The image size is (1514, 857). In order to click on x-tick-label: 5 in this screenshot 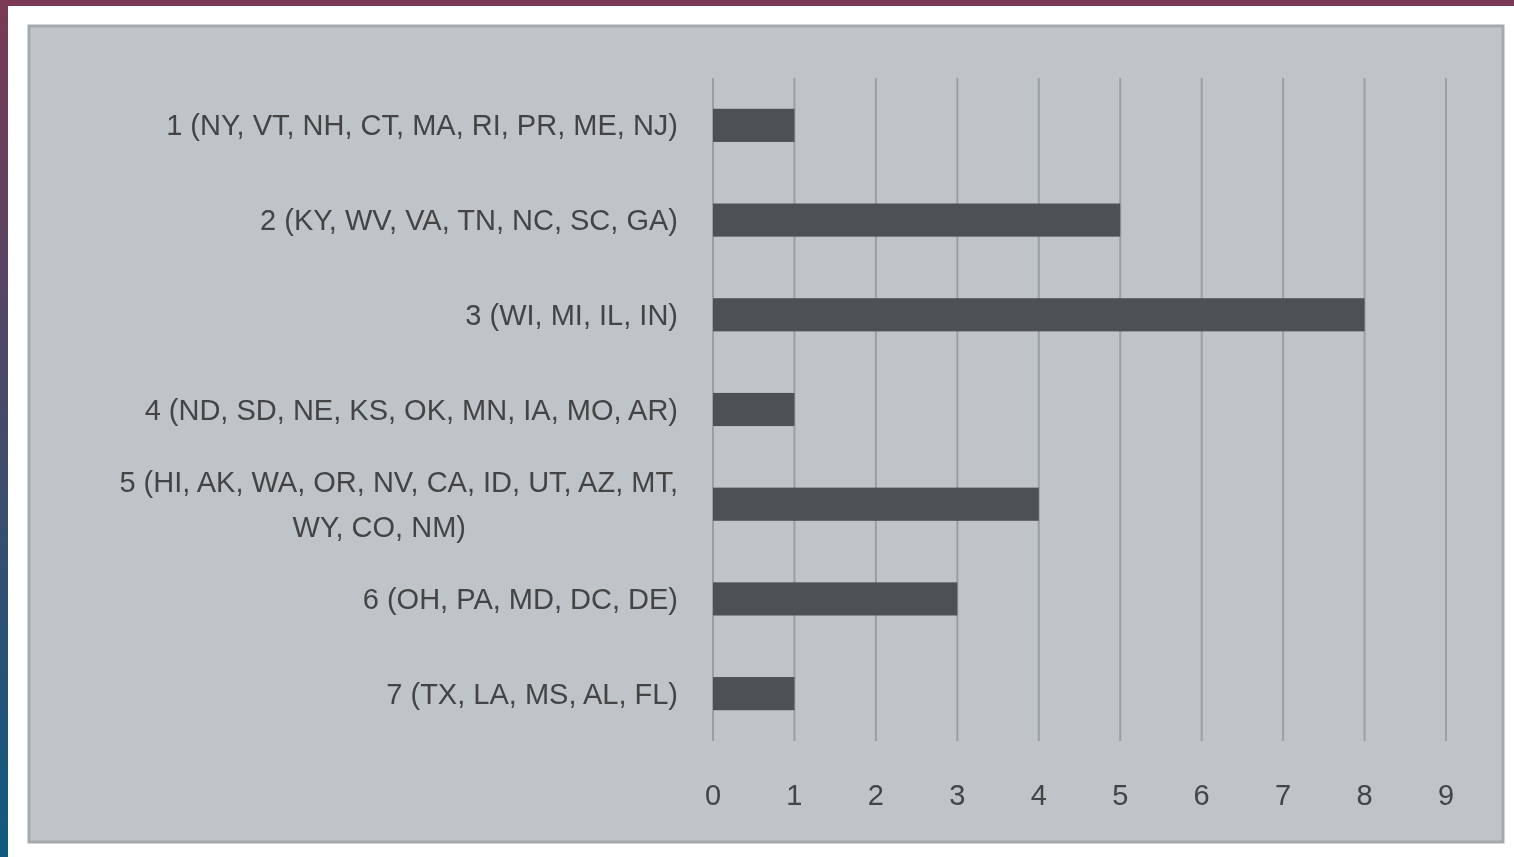, I will do `click(1120, 795)`.